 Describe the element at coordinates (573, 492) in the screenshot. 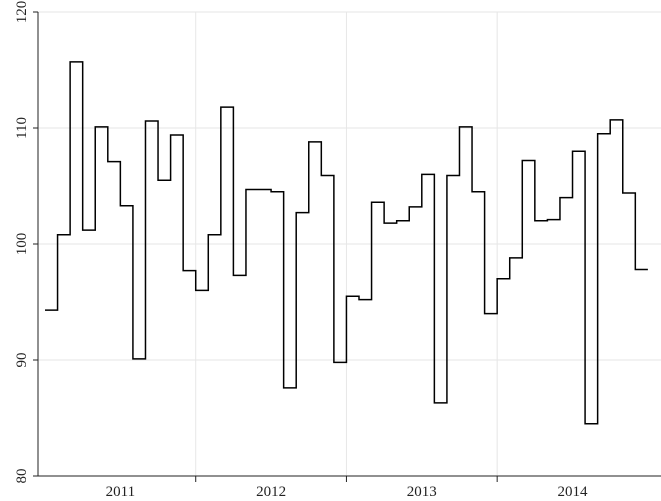

I see `x-tick-label: 2014` at that location.